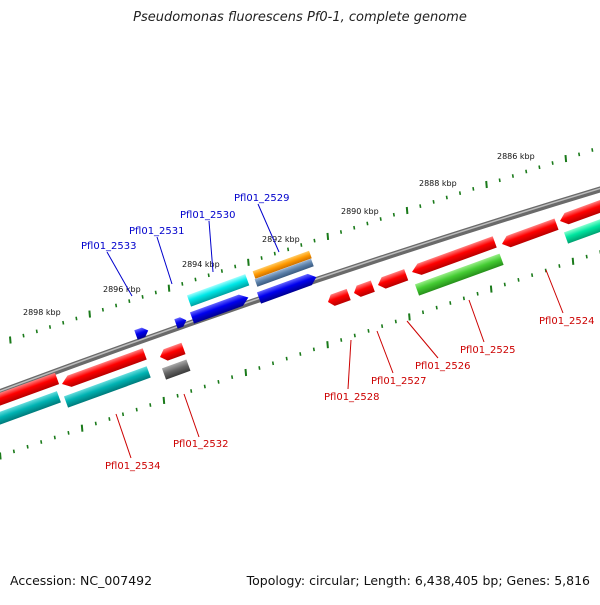 The width and height of the screenshot is (600, 605). What do you see at coordinates (453, 256) in the screenshot?
I see `gene-pfl01-2525-arrow` at bounding box center [453, 256].